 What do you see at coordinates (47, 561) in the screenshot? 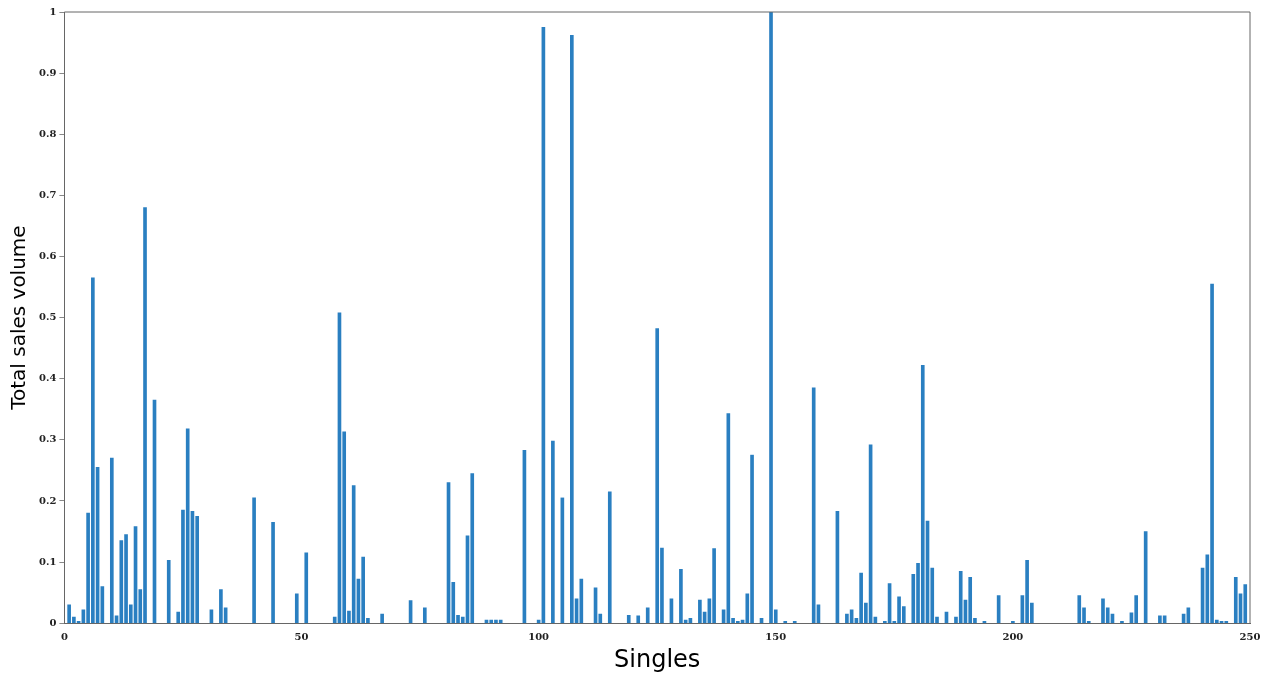
I see `y-tick-label: 0.1` at bounding box center [47, 561].